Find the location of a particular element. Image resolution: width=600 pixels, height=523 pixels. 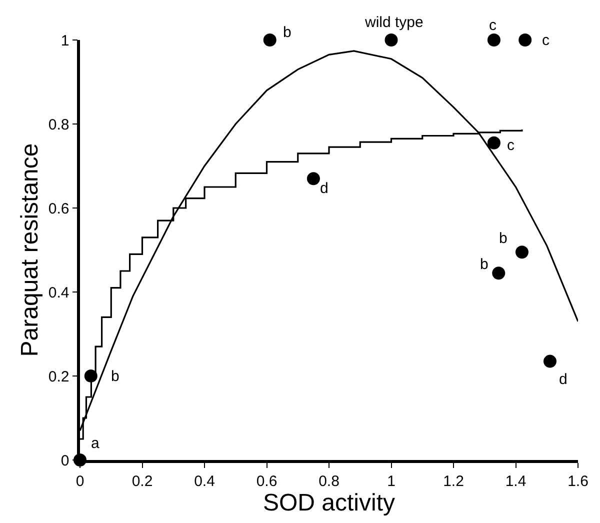

y-tick-label: 0.8 is located at coordinates (59, 125).